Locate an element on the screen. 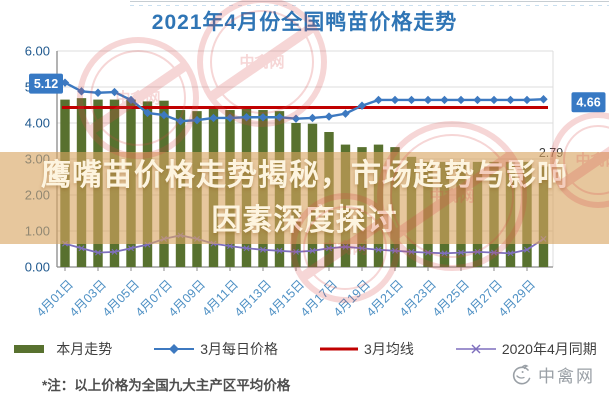 Image resolution: width=609 pixels, height=400 pixels. chart-legend: 本月走势 3月每日价格 3月均线 2020年4月同期 is located at coordinates (304, 349).